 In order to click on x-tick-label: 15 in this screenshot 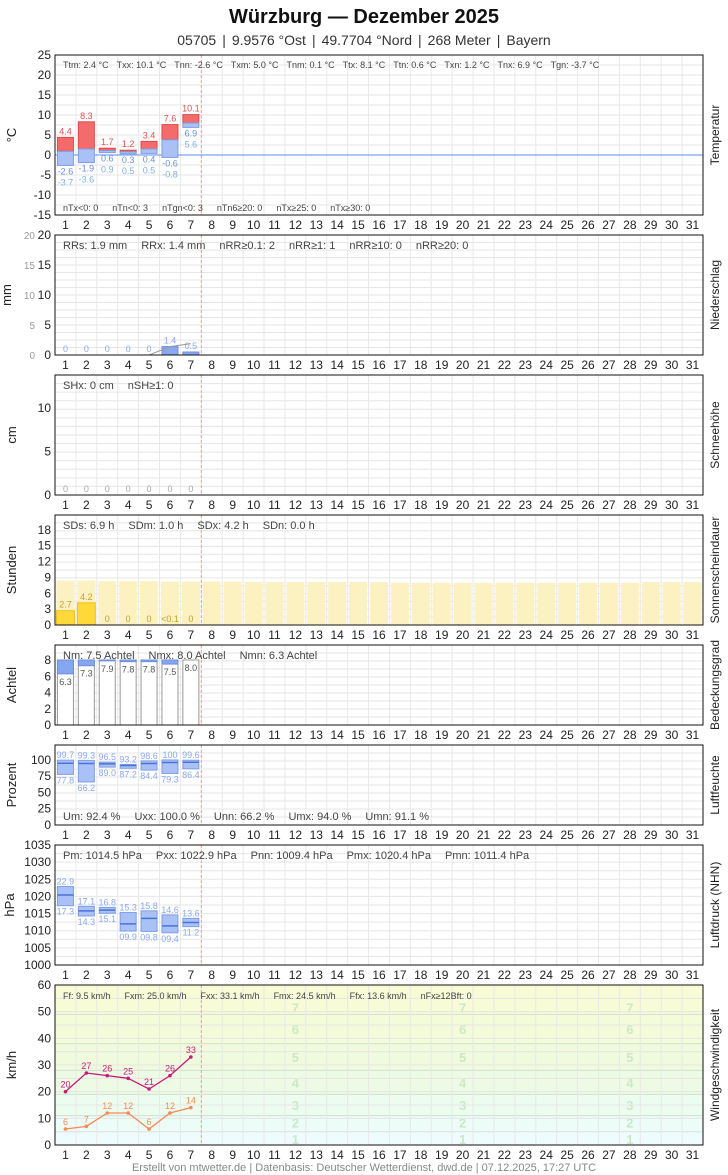, I will do `click(358, 1155)`.